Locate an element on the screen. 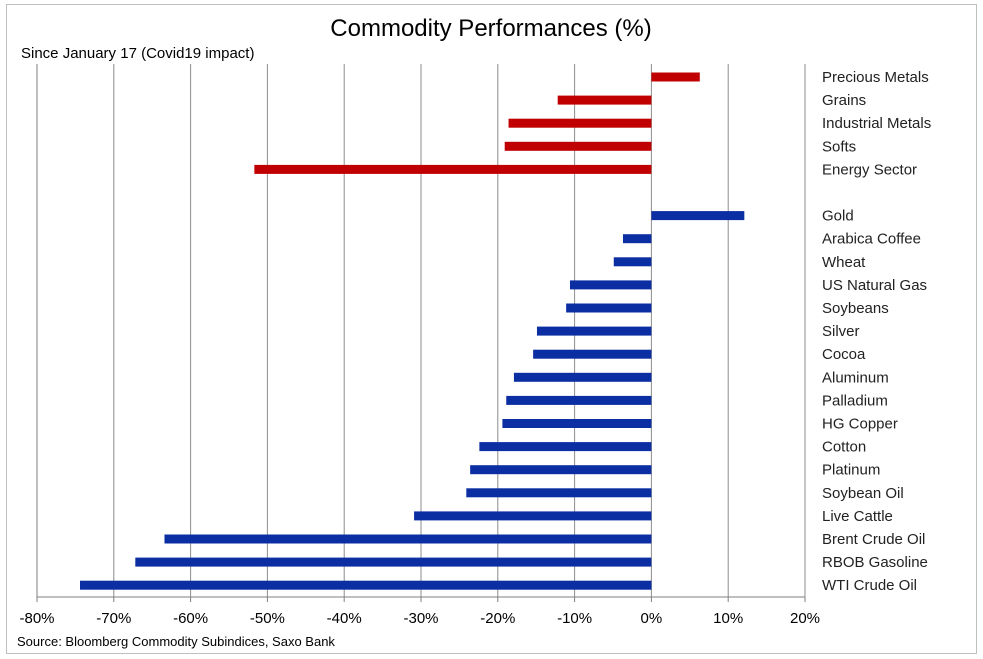 The image size is (983, 659). x-tick-label: 10% is located at coordinates (728, 618).